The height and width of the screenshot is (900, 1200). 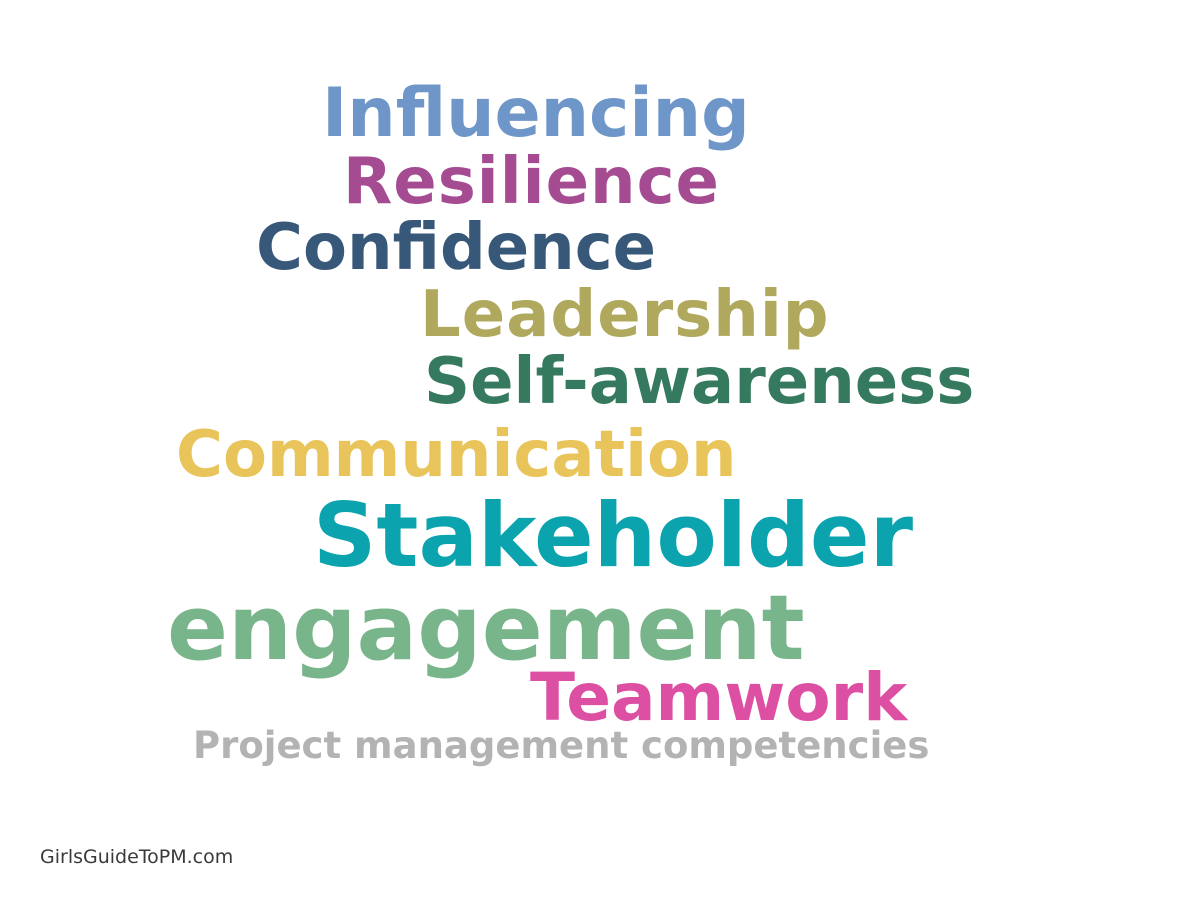 What do you see at coordinates (456, 455) in the screenshot?
I see `word-communication: Communication` at bounding box center [456, 455].